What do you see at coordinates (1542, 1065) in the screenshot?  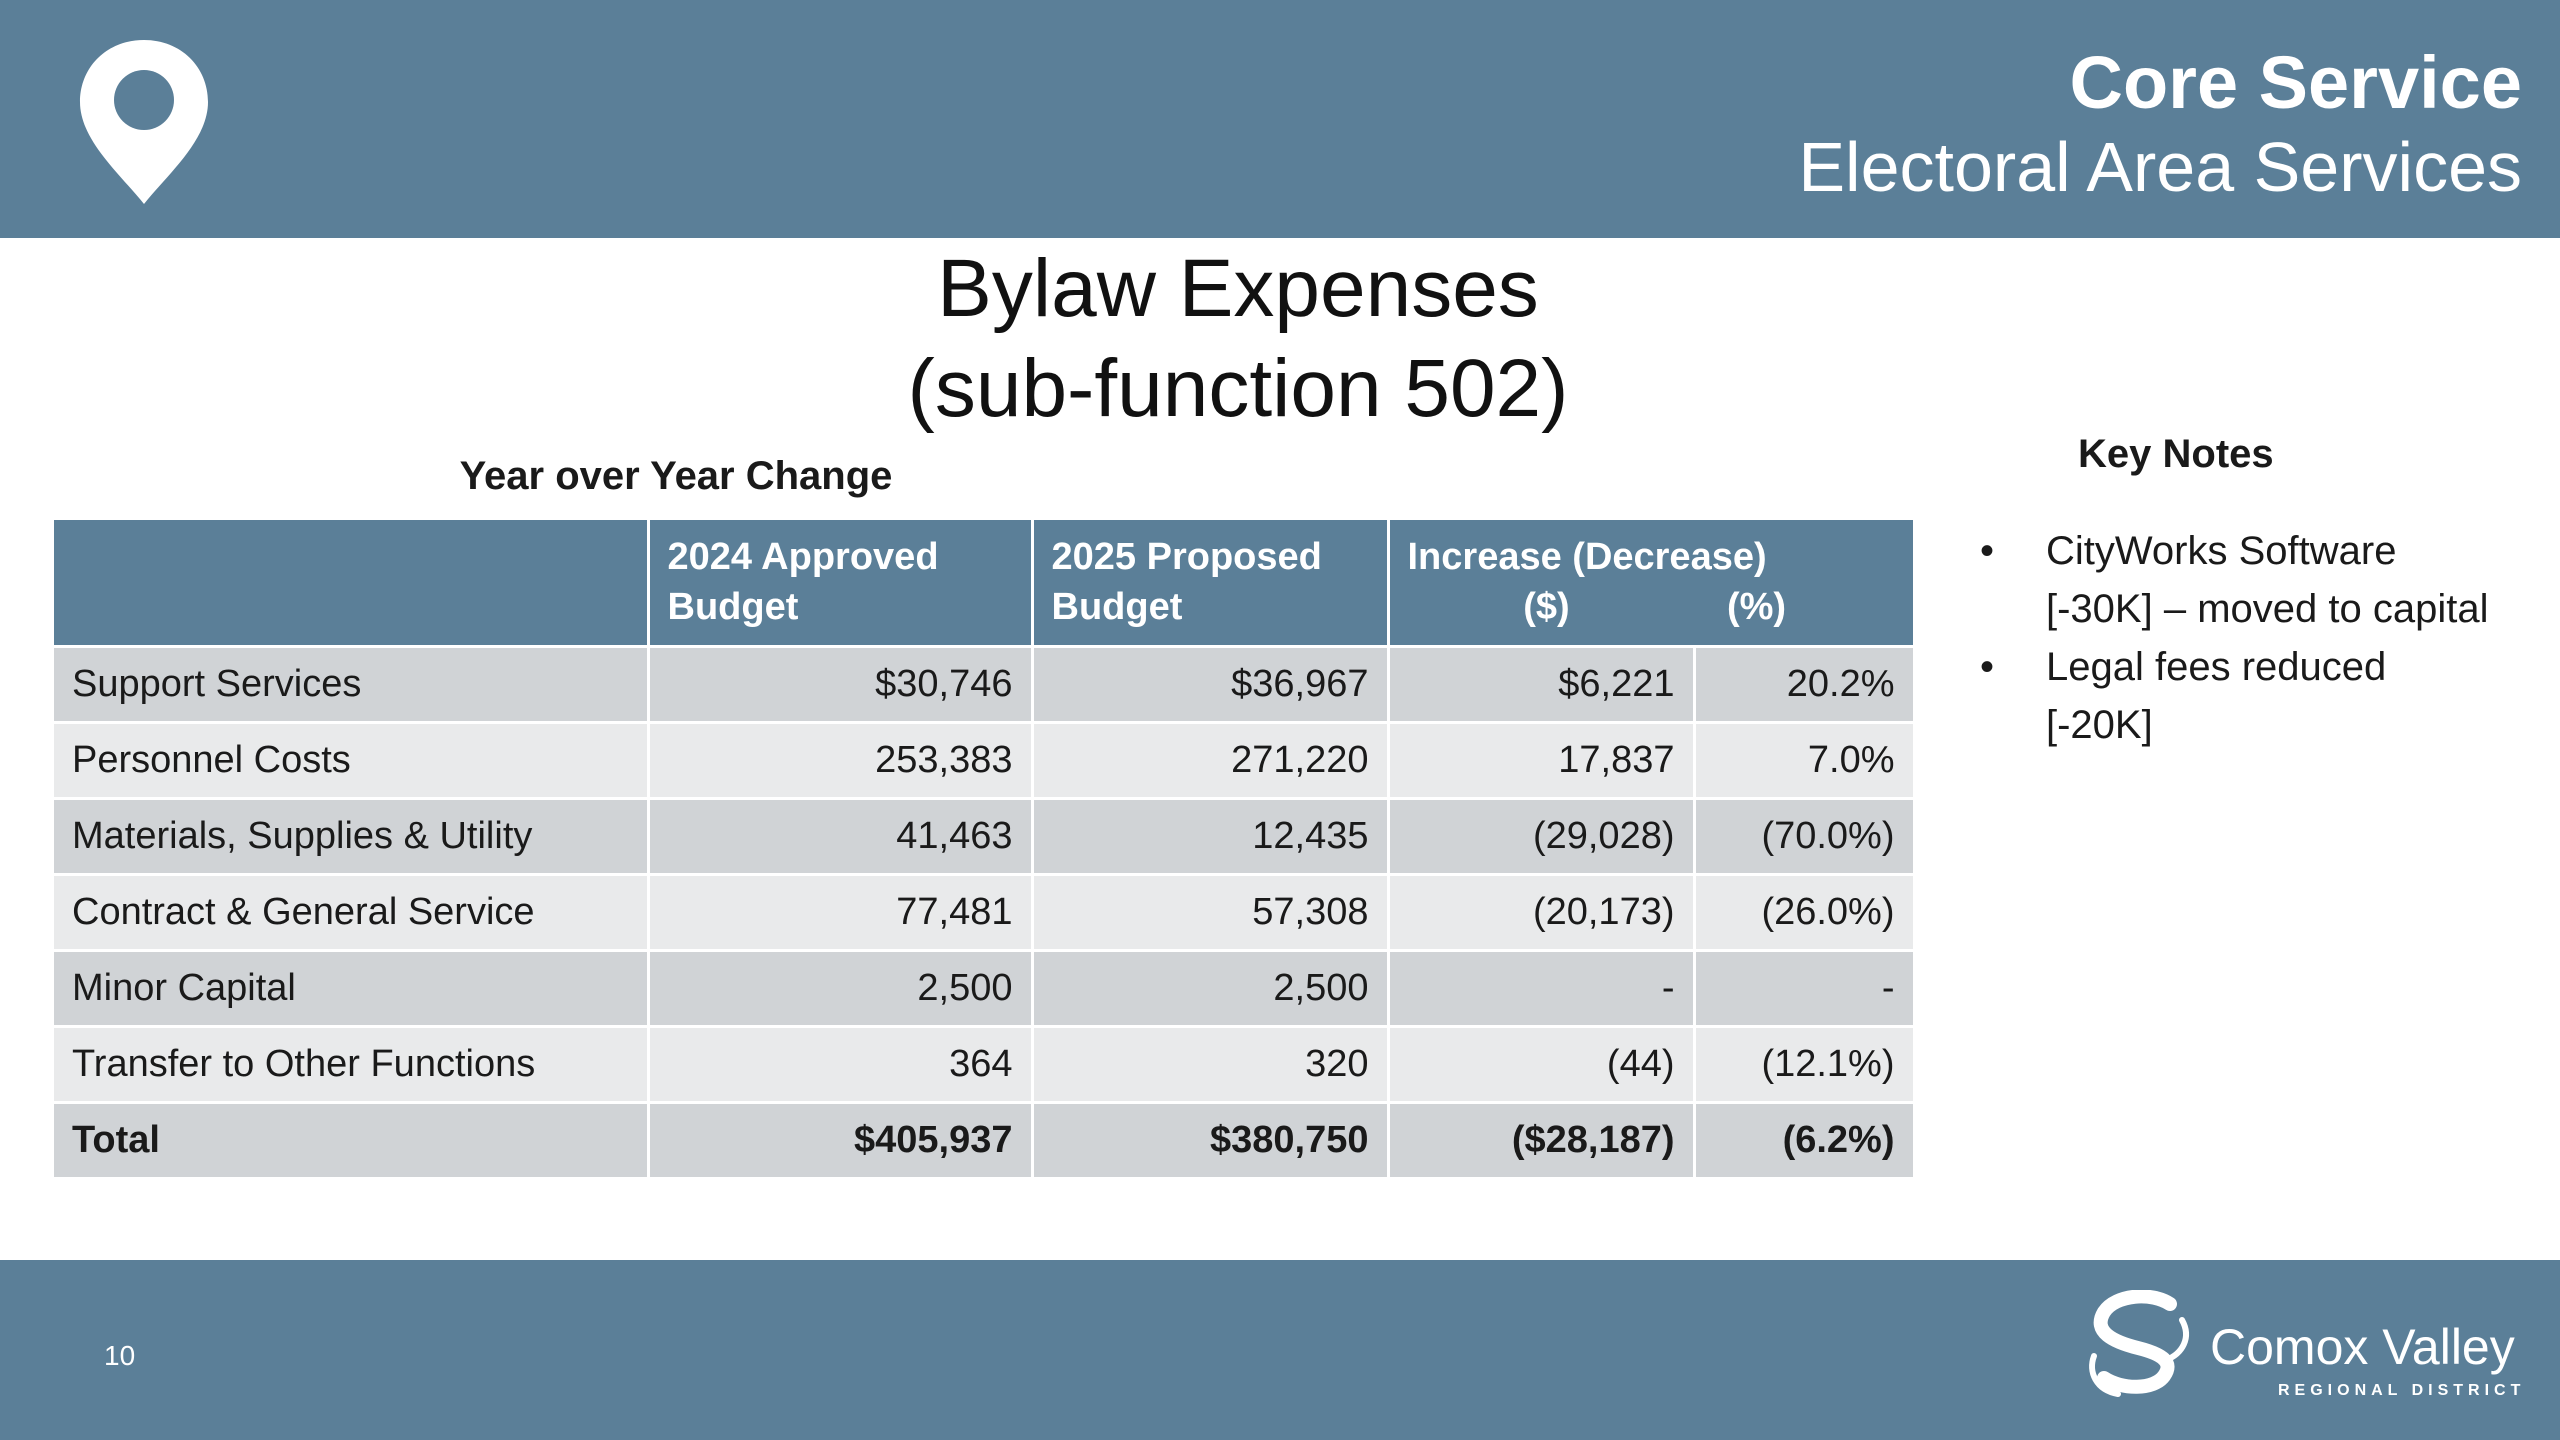 I see `cell-change: (44)` at bounding box center [1542, 1065].